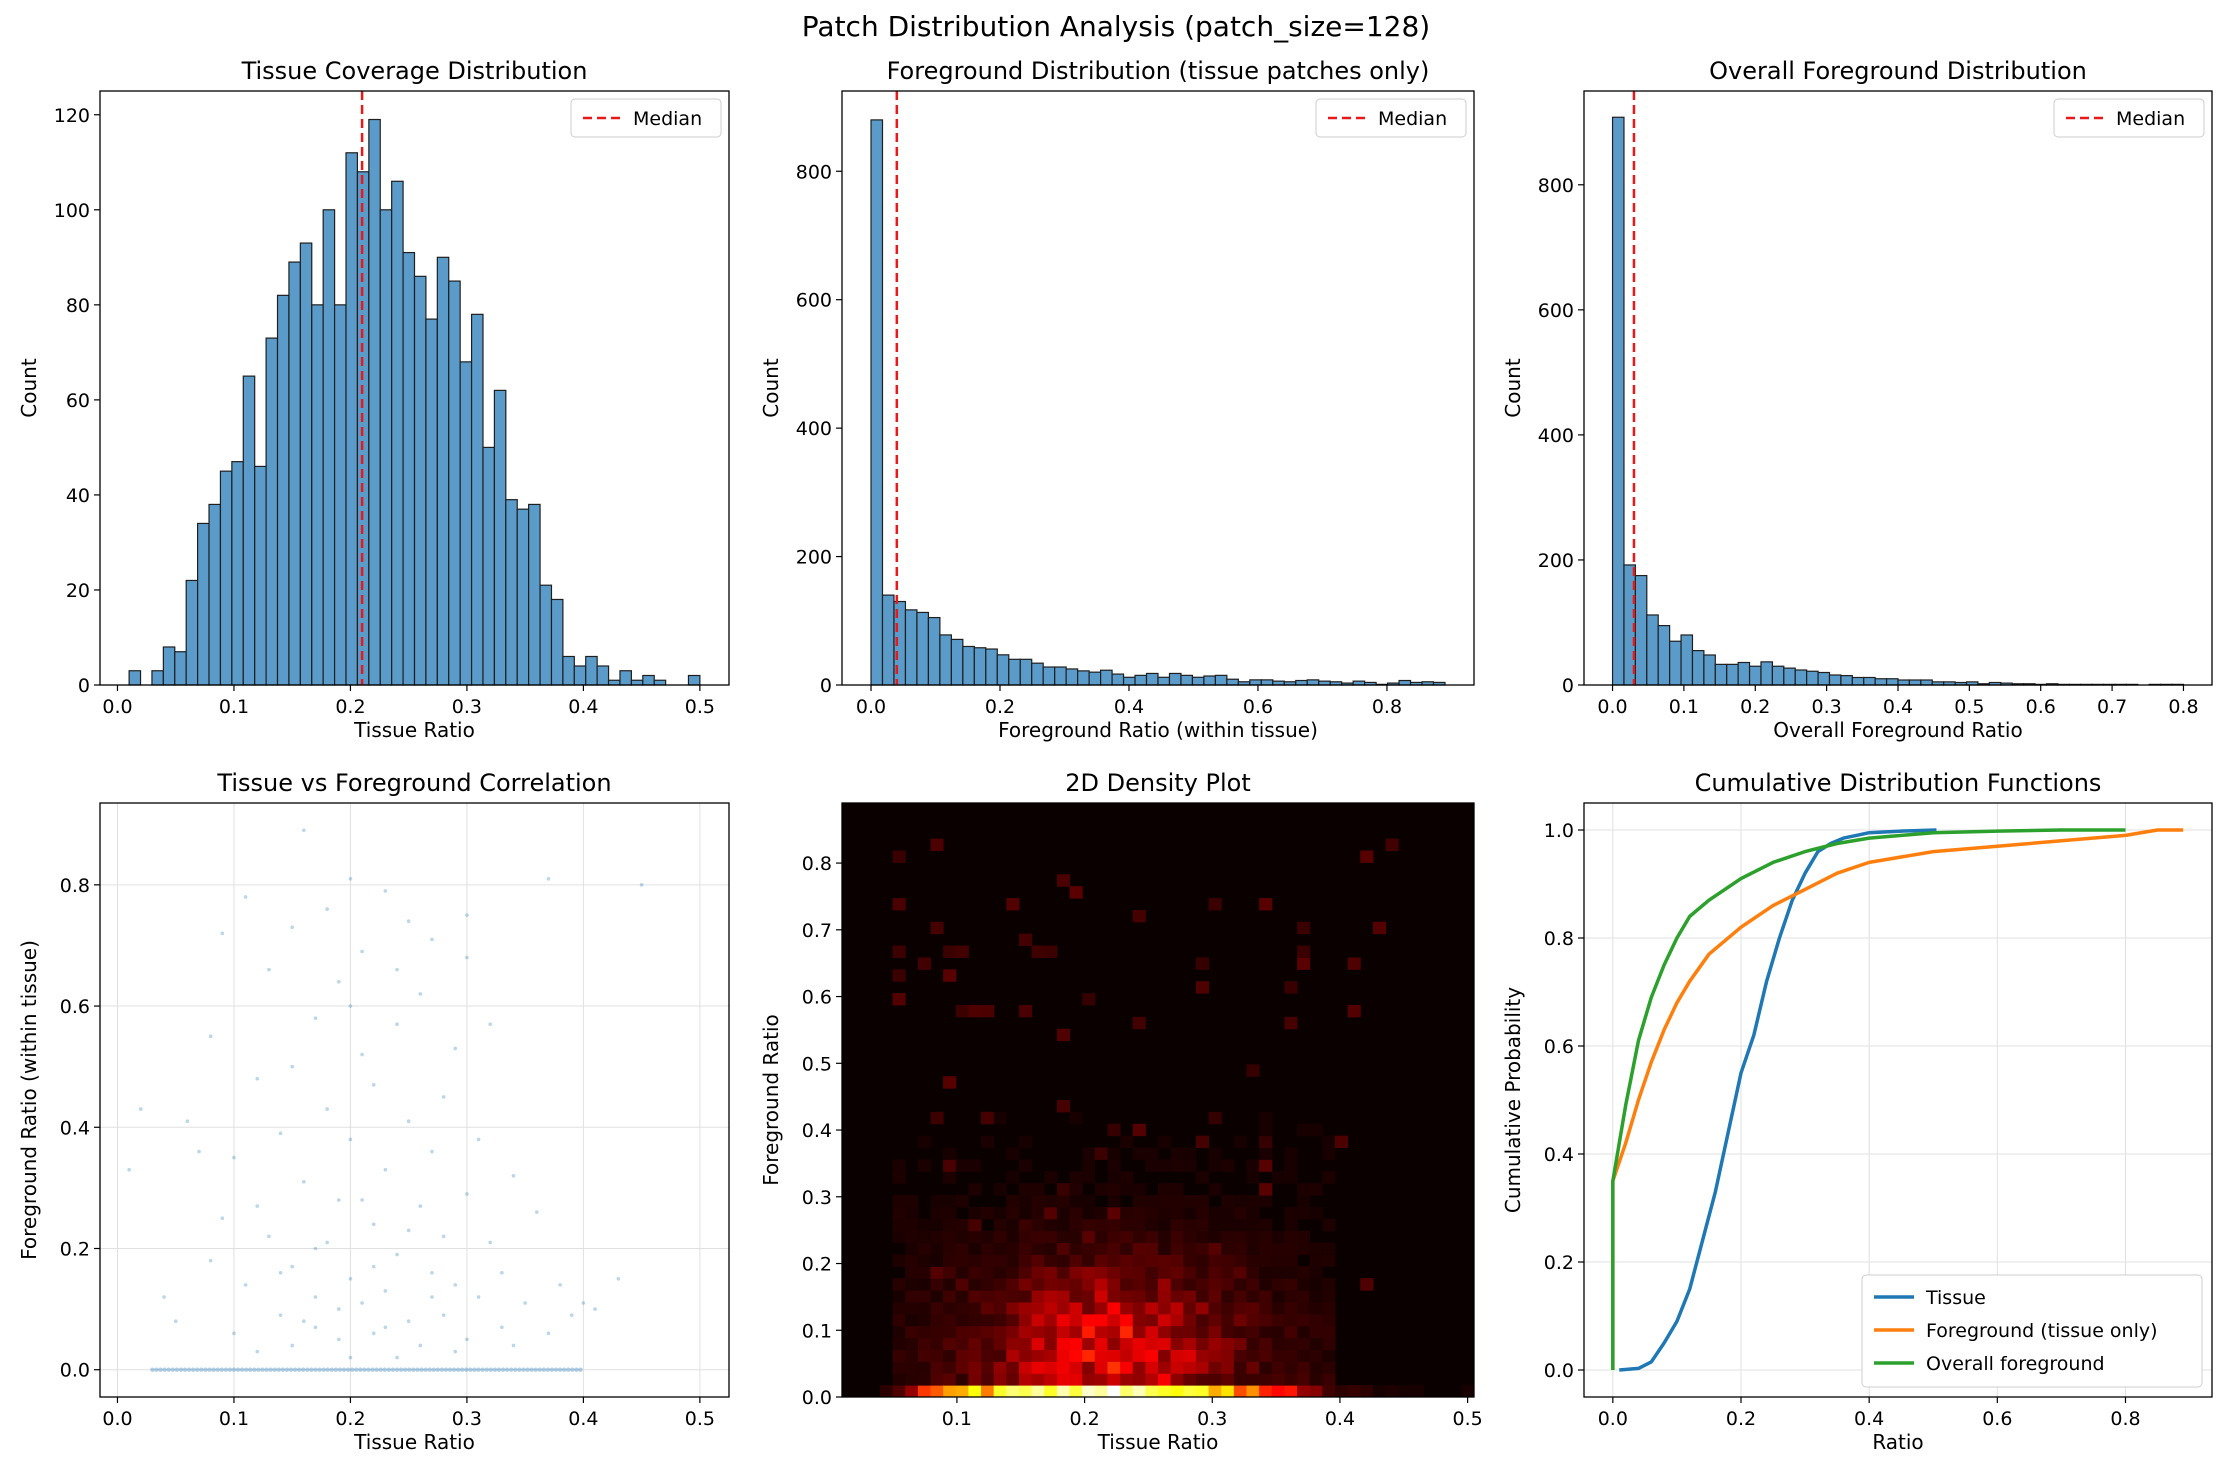 This screenshot has height=1475, width=2233. Describe the element at coordinates (1741, 1419) in the screenshot. I see `x-tick-label: 0.2` at that location.